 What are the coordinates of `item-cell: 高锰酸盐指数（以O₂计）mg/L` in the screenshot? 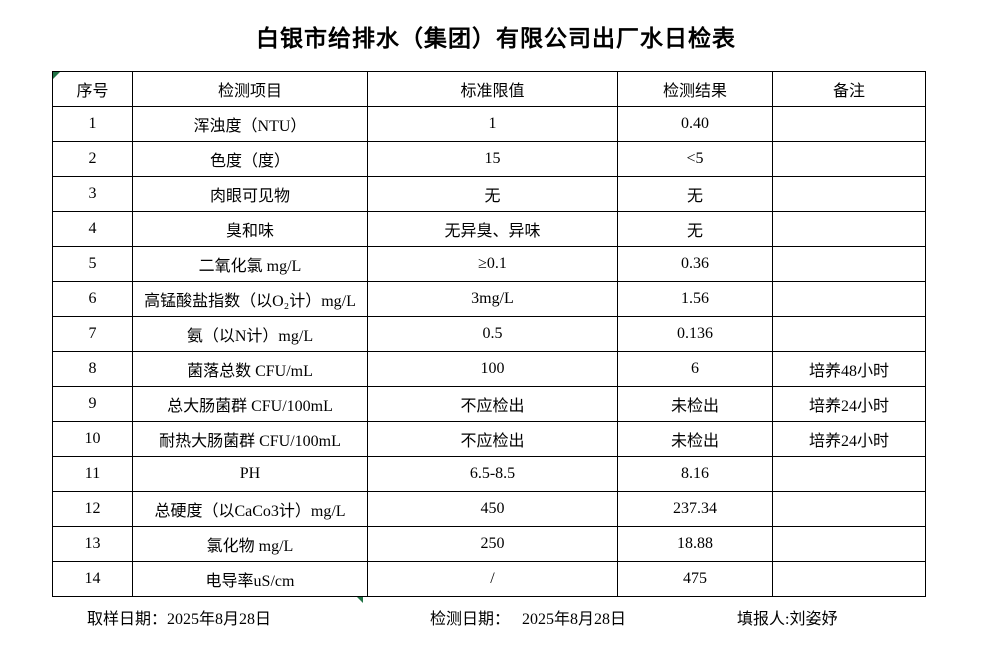 It's located at (250, 299).